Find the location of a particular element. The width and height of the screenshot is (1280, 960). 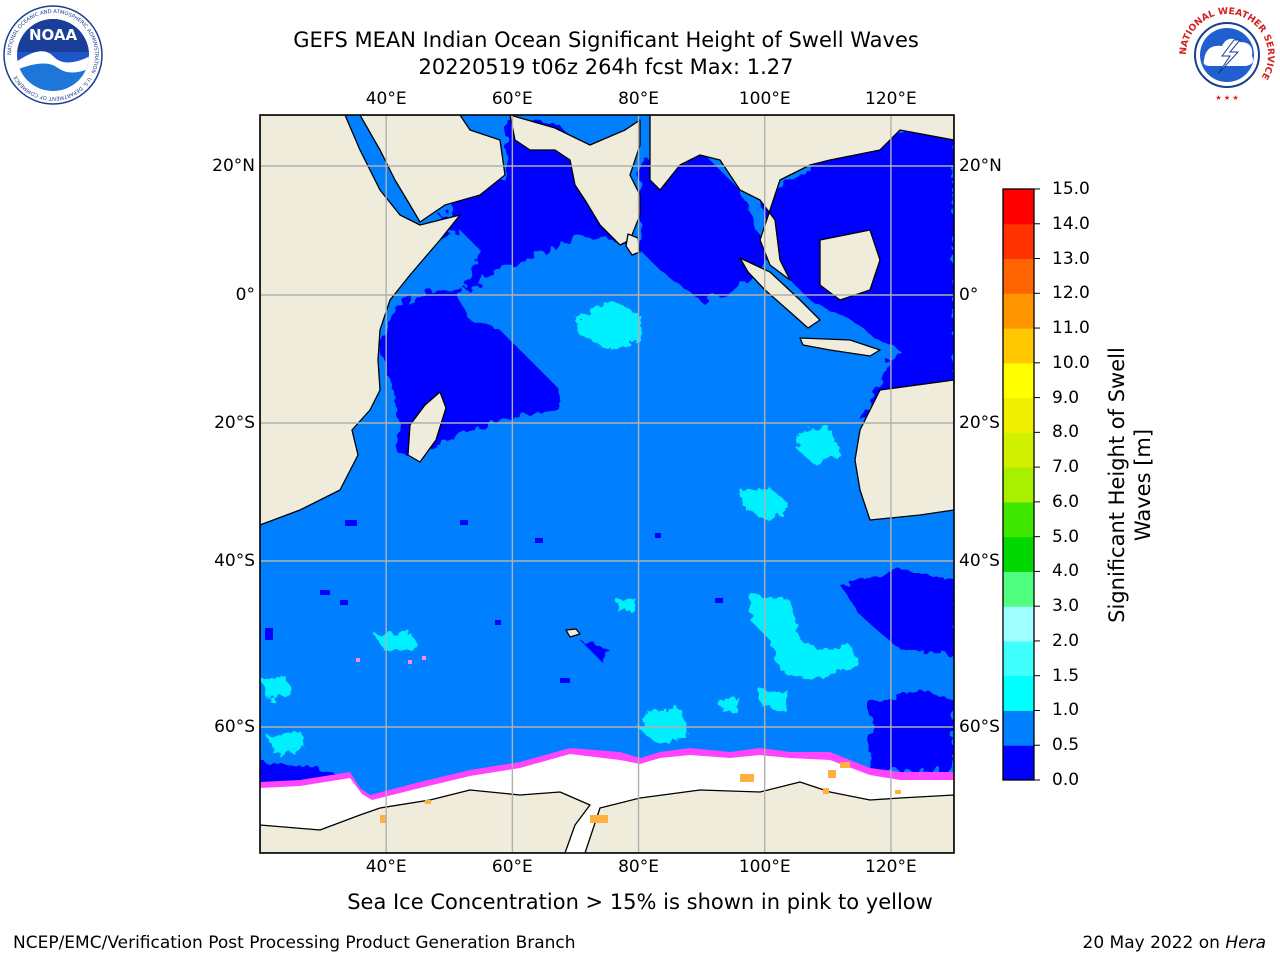

sumatra is located at coordinates (780, 293).